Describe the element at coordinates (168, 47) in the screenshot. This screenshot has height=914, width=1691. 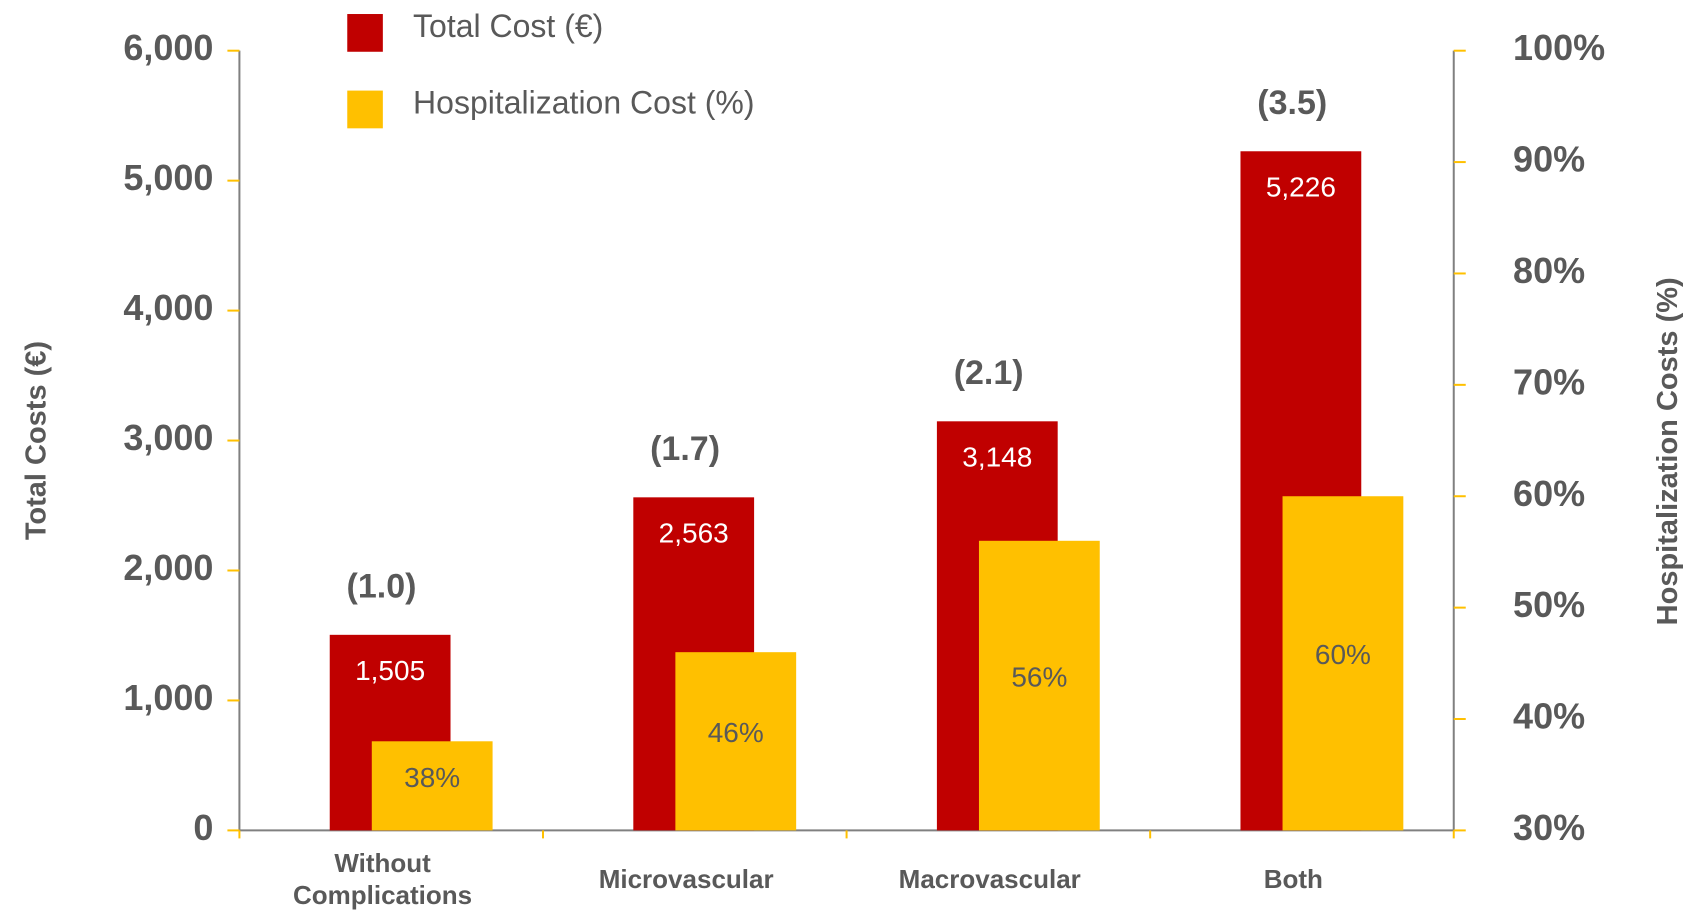
I see `y-tick-label: 6,000` at that location.